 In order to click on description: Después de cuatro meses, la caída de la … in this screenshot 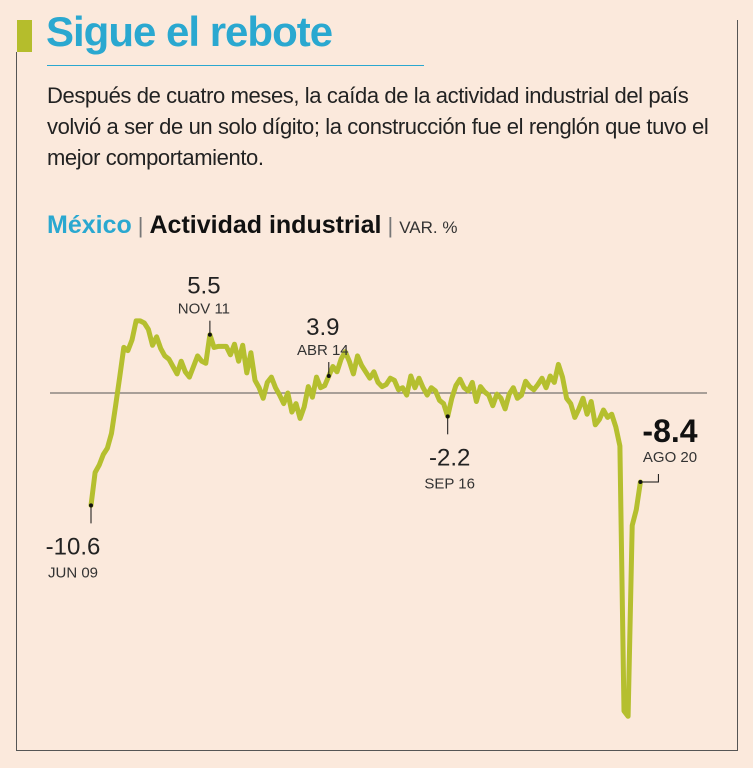, I will do `click(378, 126)`.